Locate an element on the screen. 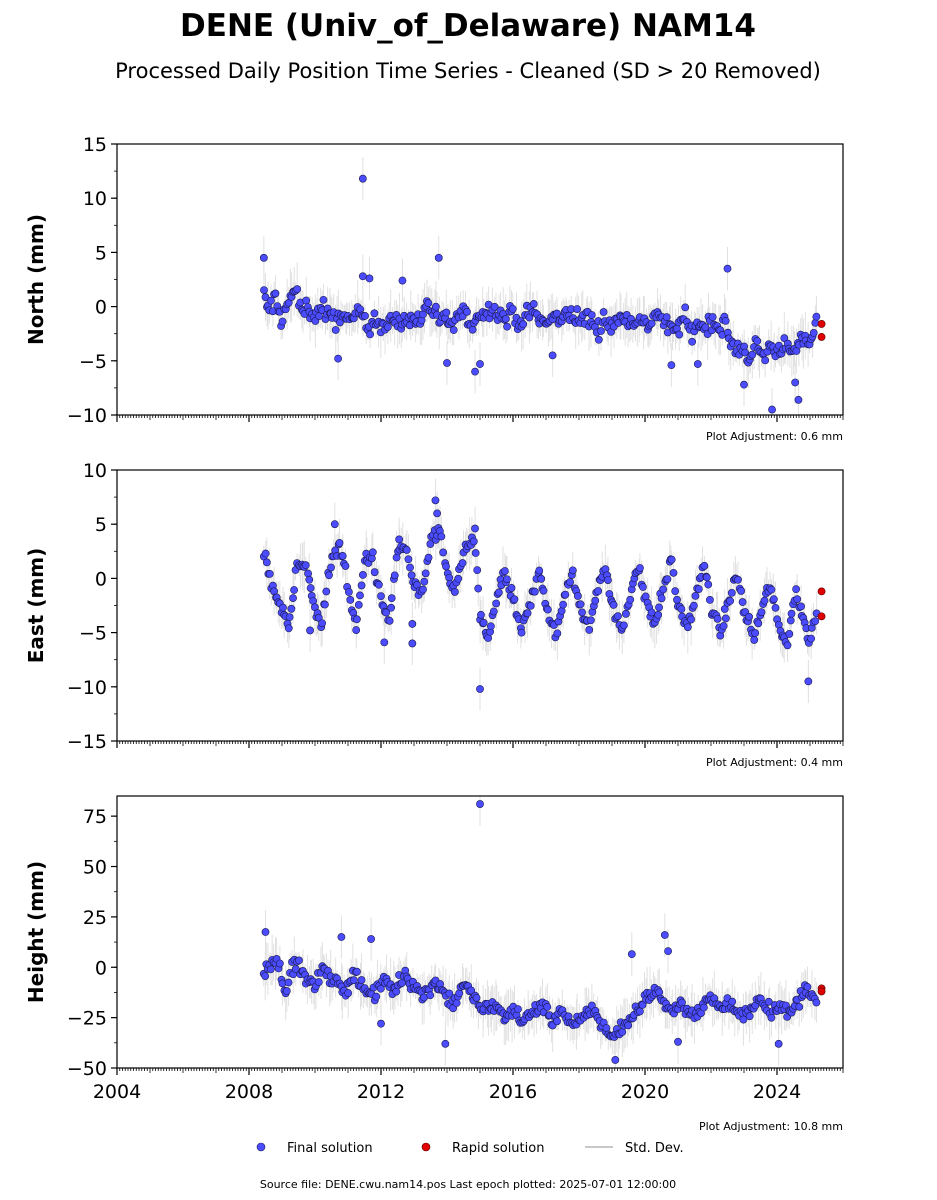 The width and height of the screenshot is (937, 1200). height-rapid-point is located at coordinates (821, 991).